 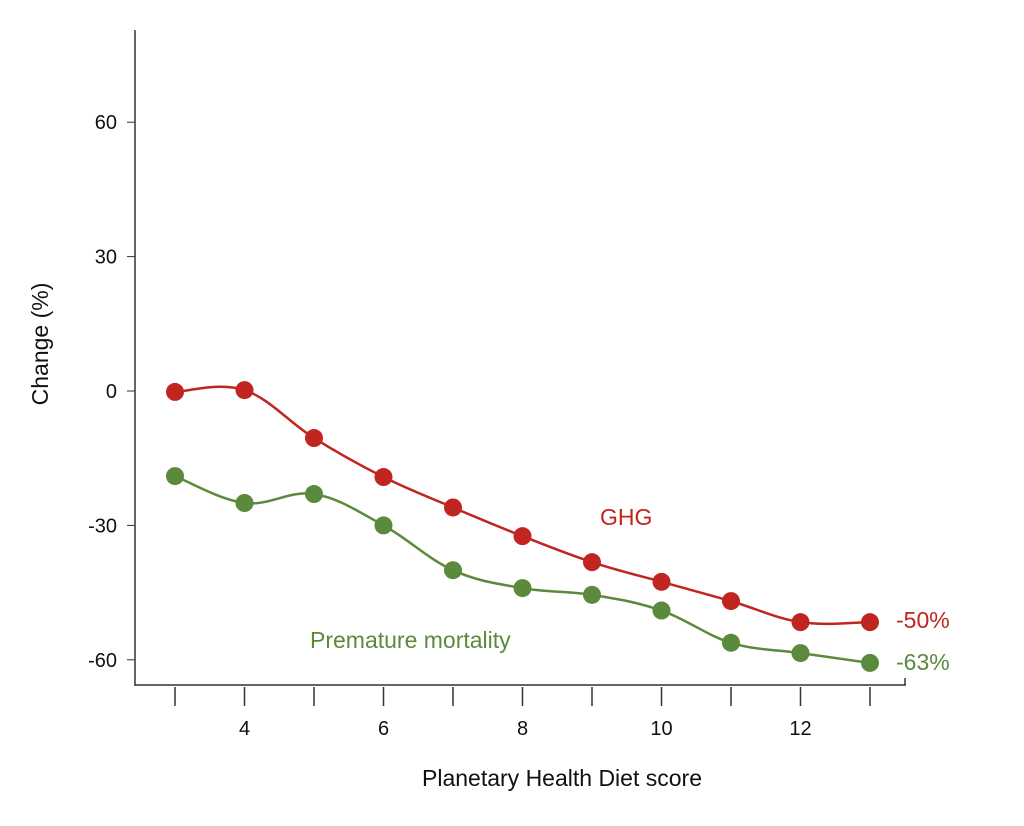 What do you see at coordinates (661, 729) in the screenshot?
I see `x-tick-label: 10` at bounding box center [661, 729].